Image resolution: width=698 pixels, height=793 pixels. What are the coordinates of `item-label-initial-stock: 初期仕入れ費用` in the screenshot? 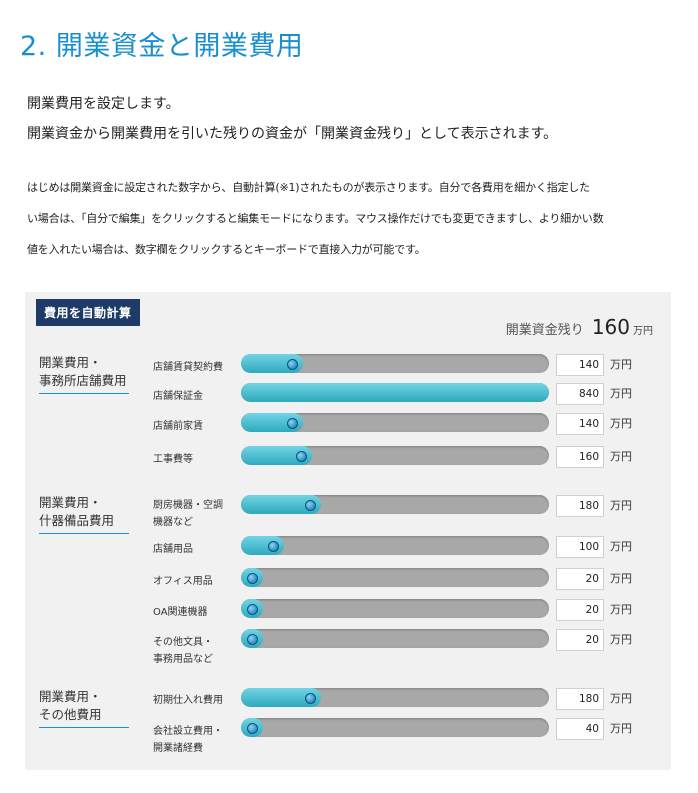 It's located at (198, 700).